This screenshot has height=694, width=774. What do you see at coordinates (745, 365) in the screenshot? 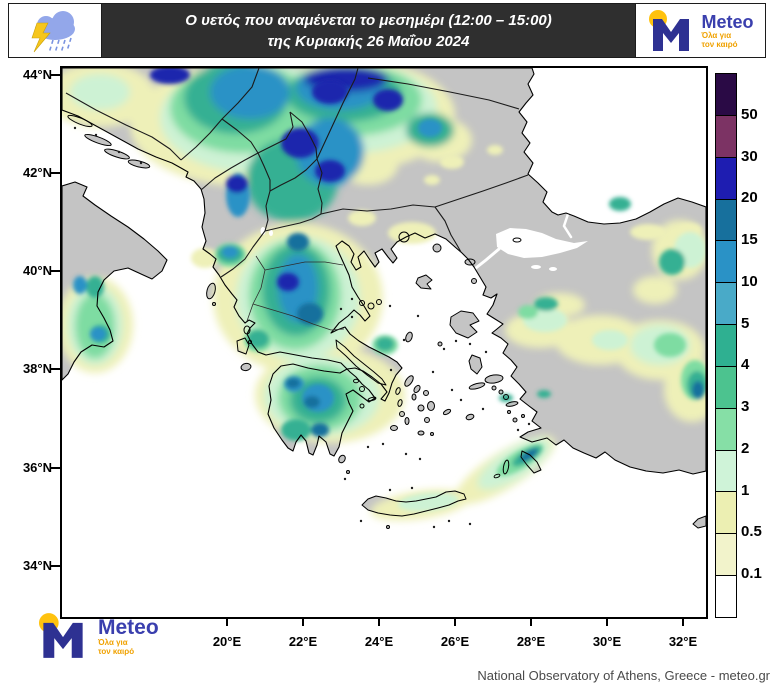
I see `colorbar-label: 4` at bounding box center [745, 365].